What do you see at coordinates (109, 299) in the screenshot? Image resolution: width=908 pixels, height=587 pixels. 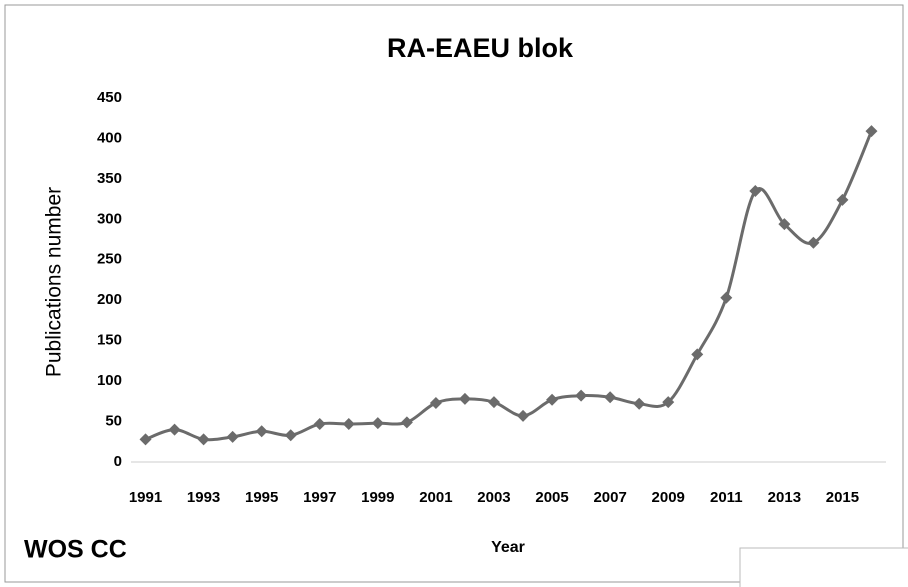 I see `y-tick-label: 200` at bounding box center [109, 299].